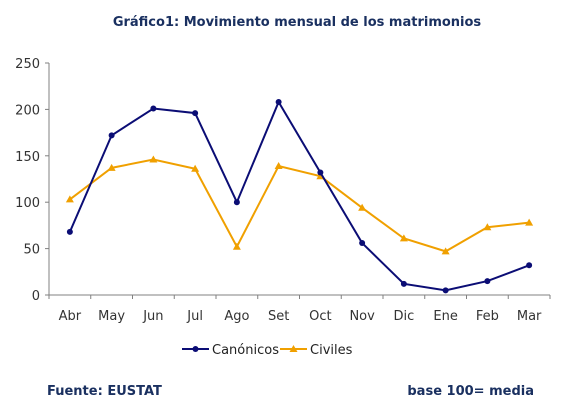 Image resolution: width=578 pixels, height=412 pixels. I want to click on x-tick-label: Jun, so click(152, 316).